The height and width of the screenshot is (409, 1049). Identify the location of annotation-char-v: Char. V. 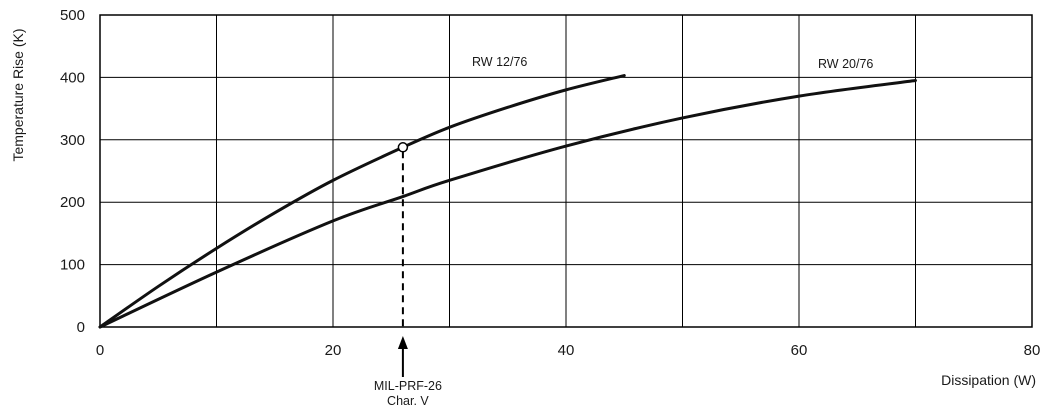
(408, 401).